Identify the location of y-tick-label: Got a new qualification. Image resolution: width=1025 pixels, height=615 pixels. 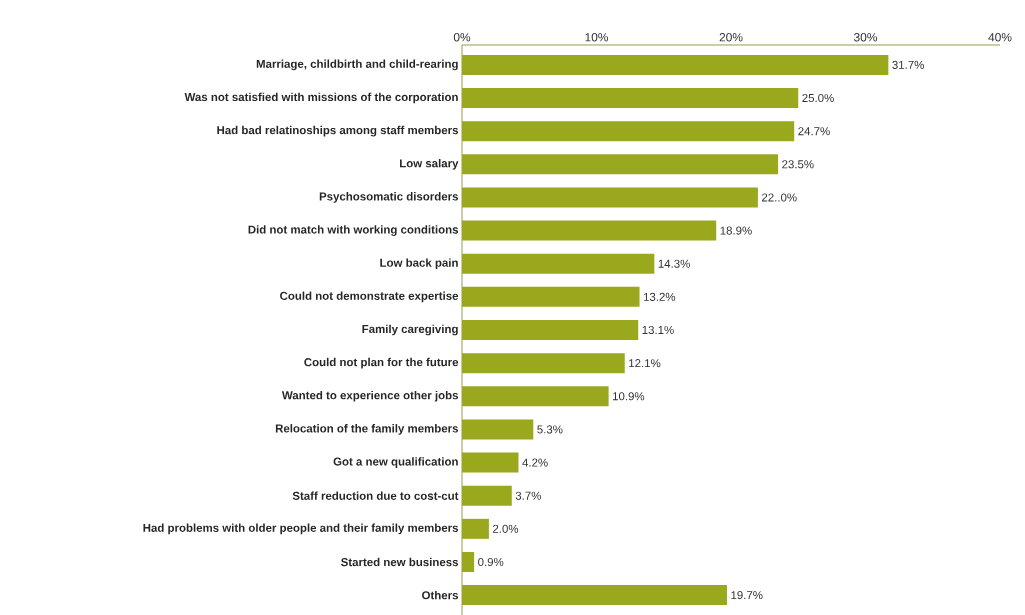
(395, 462).